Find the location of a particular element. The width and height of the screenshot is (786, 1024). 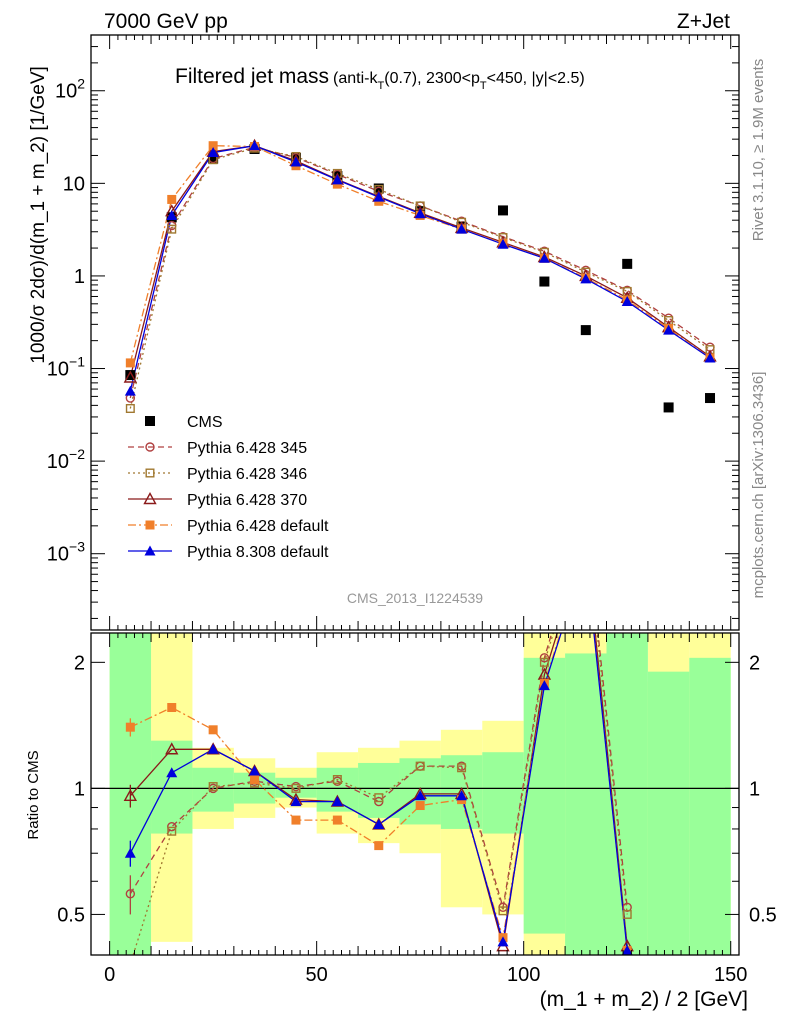

main-ytick-label-3: 1 is located at coordinates (79, 277).